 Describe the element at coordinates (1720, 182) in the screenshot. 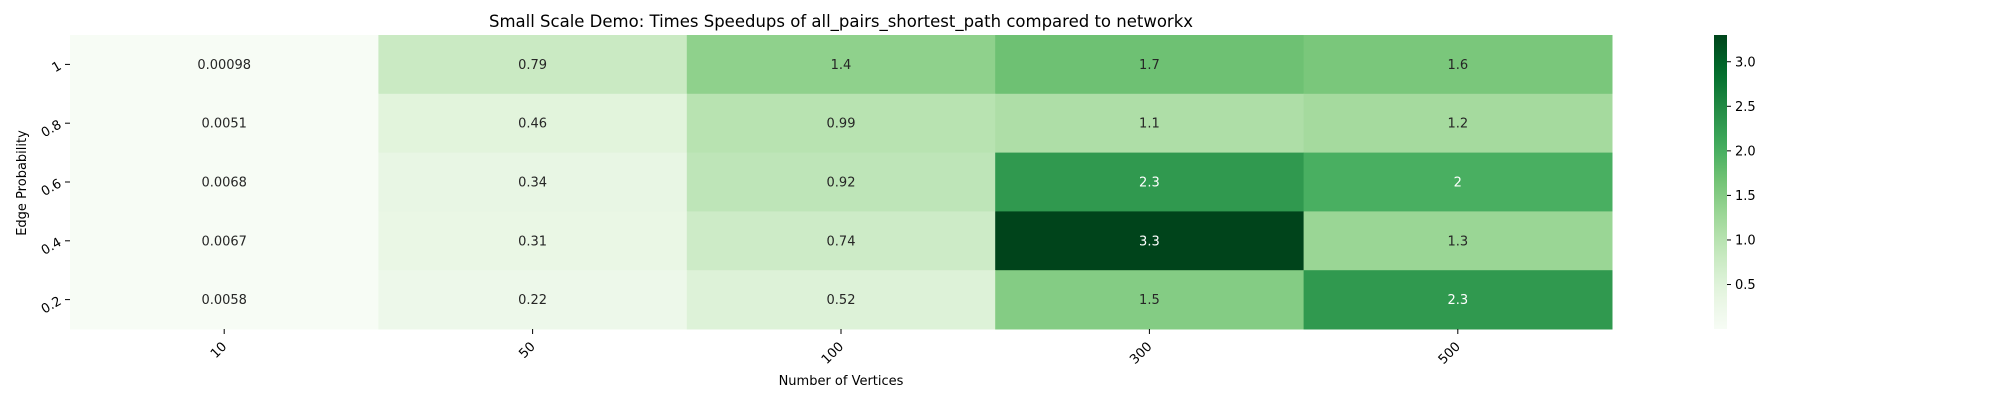

I see `colorbar` at that location.